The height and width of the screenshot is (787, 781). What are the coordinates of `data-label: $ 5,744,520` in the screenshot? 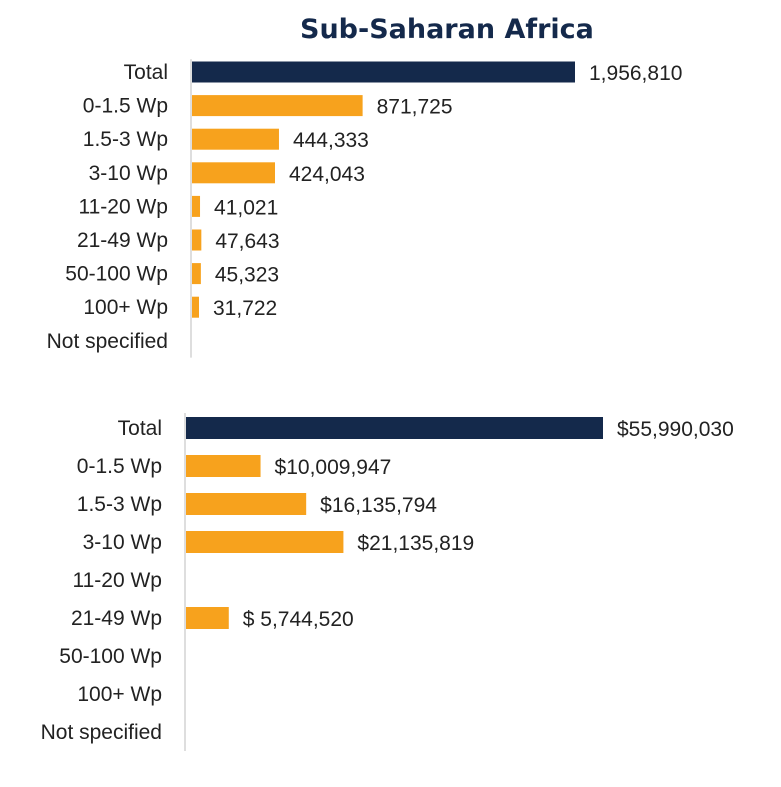 It's located at (298, 619).